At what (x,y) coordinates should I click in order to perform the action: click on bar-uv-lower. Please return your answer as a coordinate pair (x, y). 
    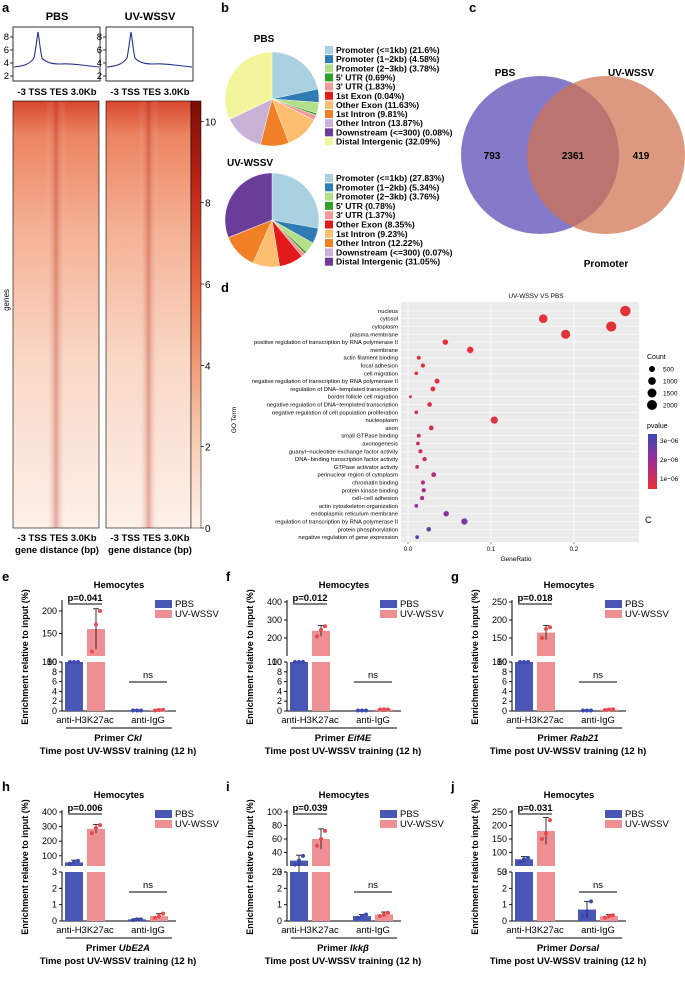
    Looking at the image, I should click on (96, 896).